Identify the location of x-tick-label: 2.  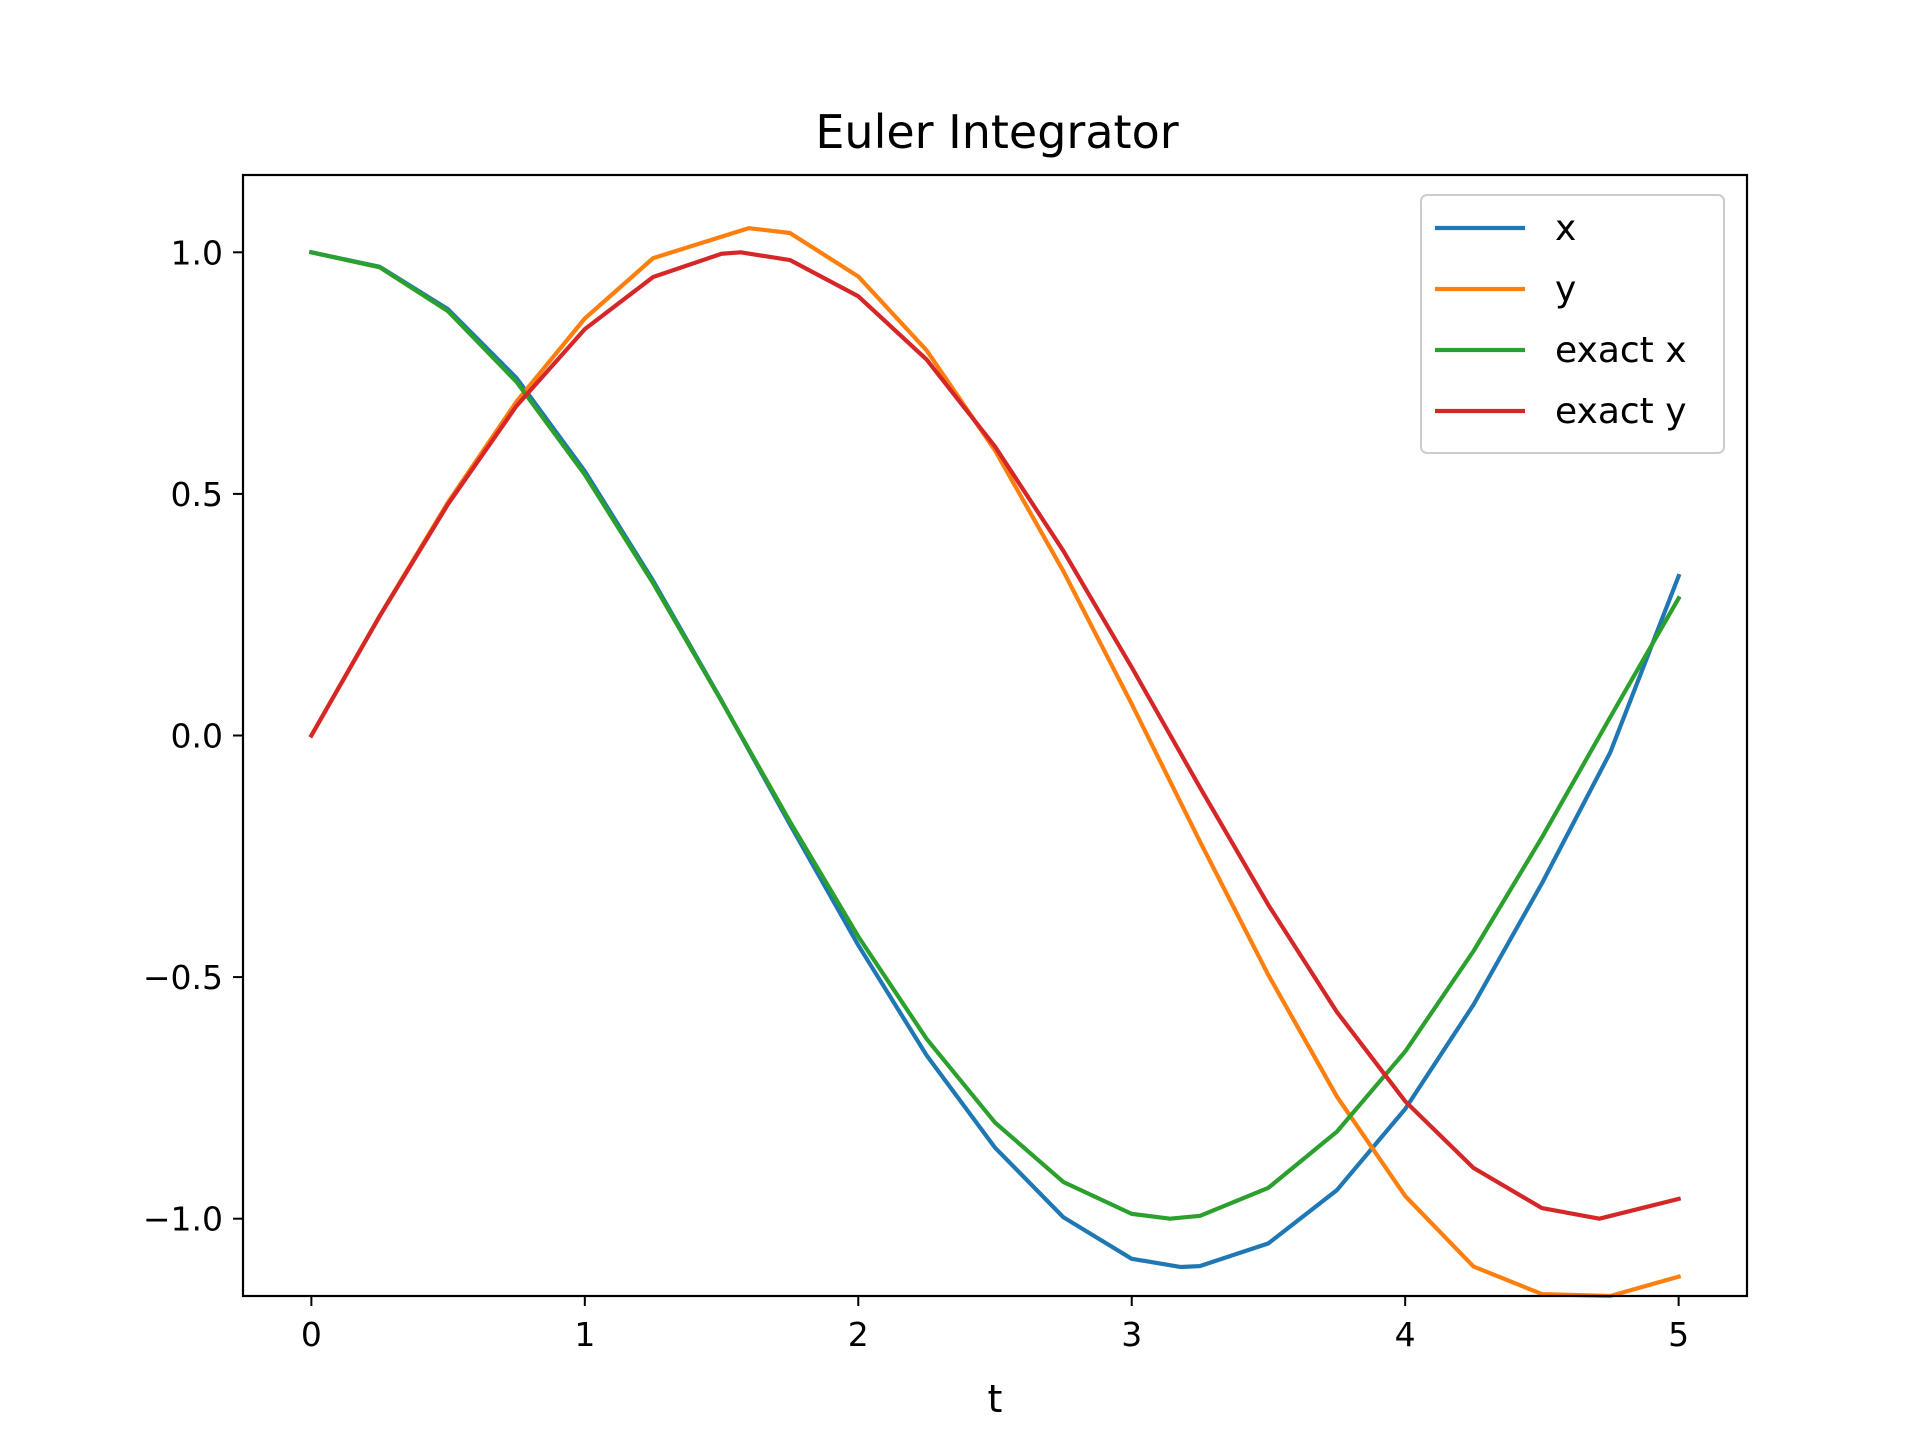
(858, 1334).